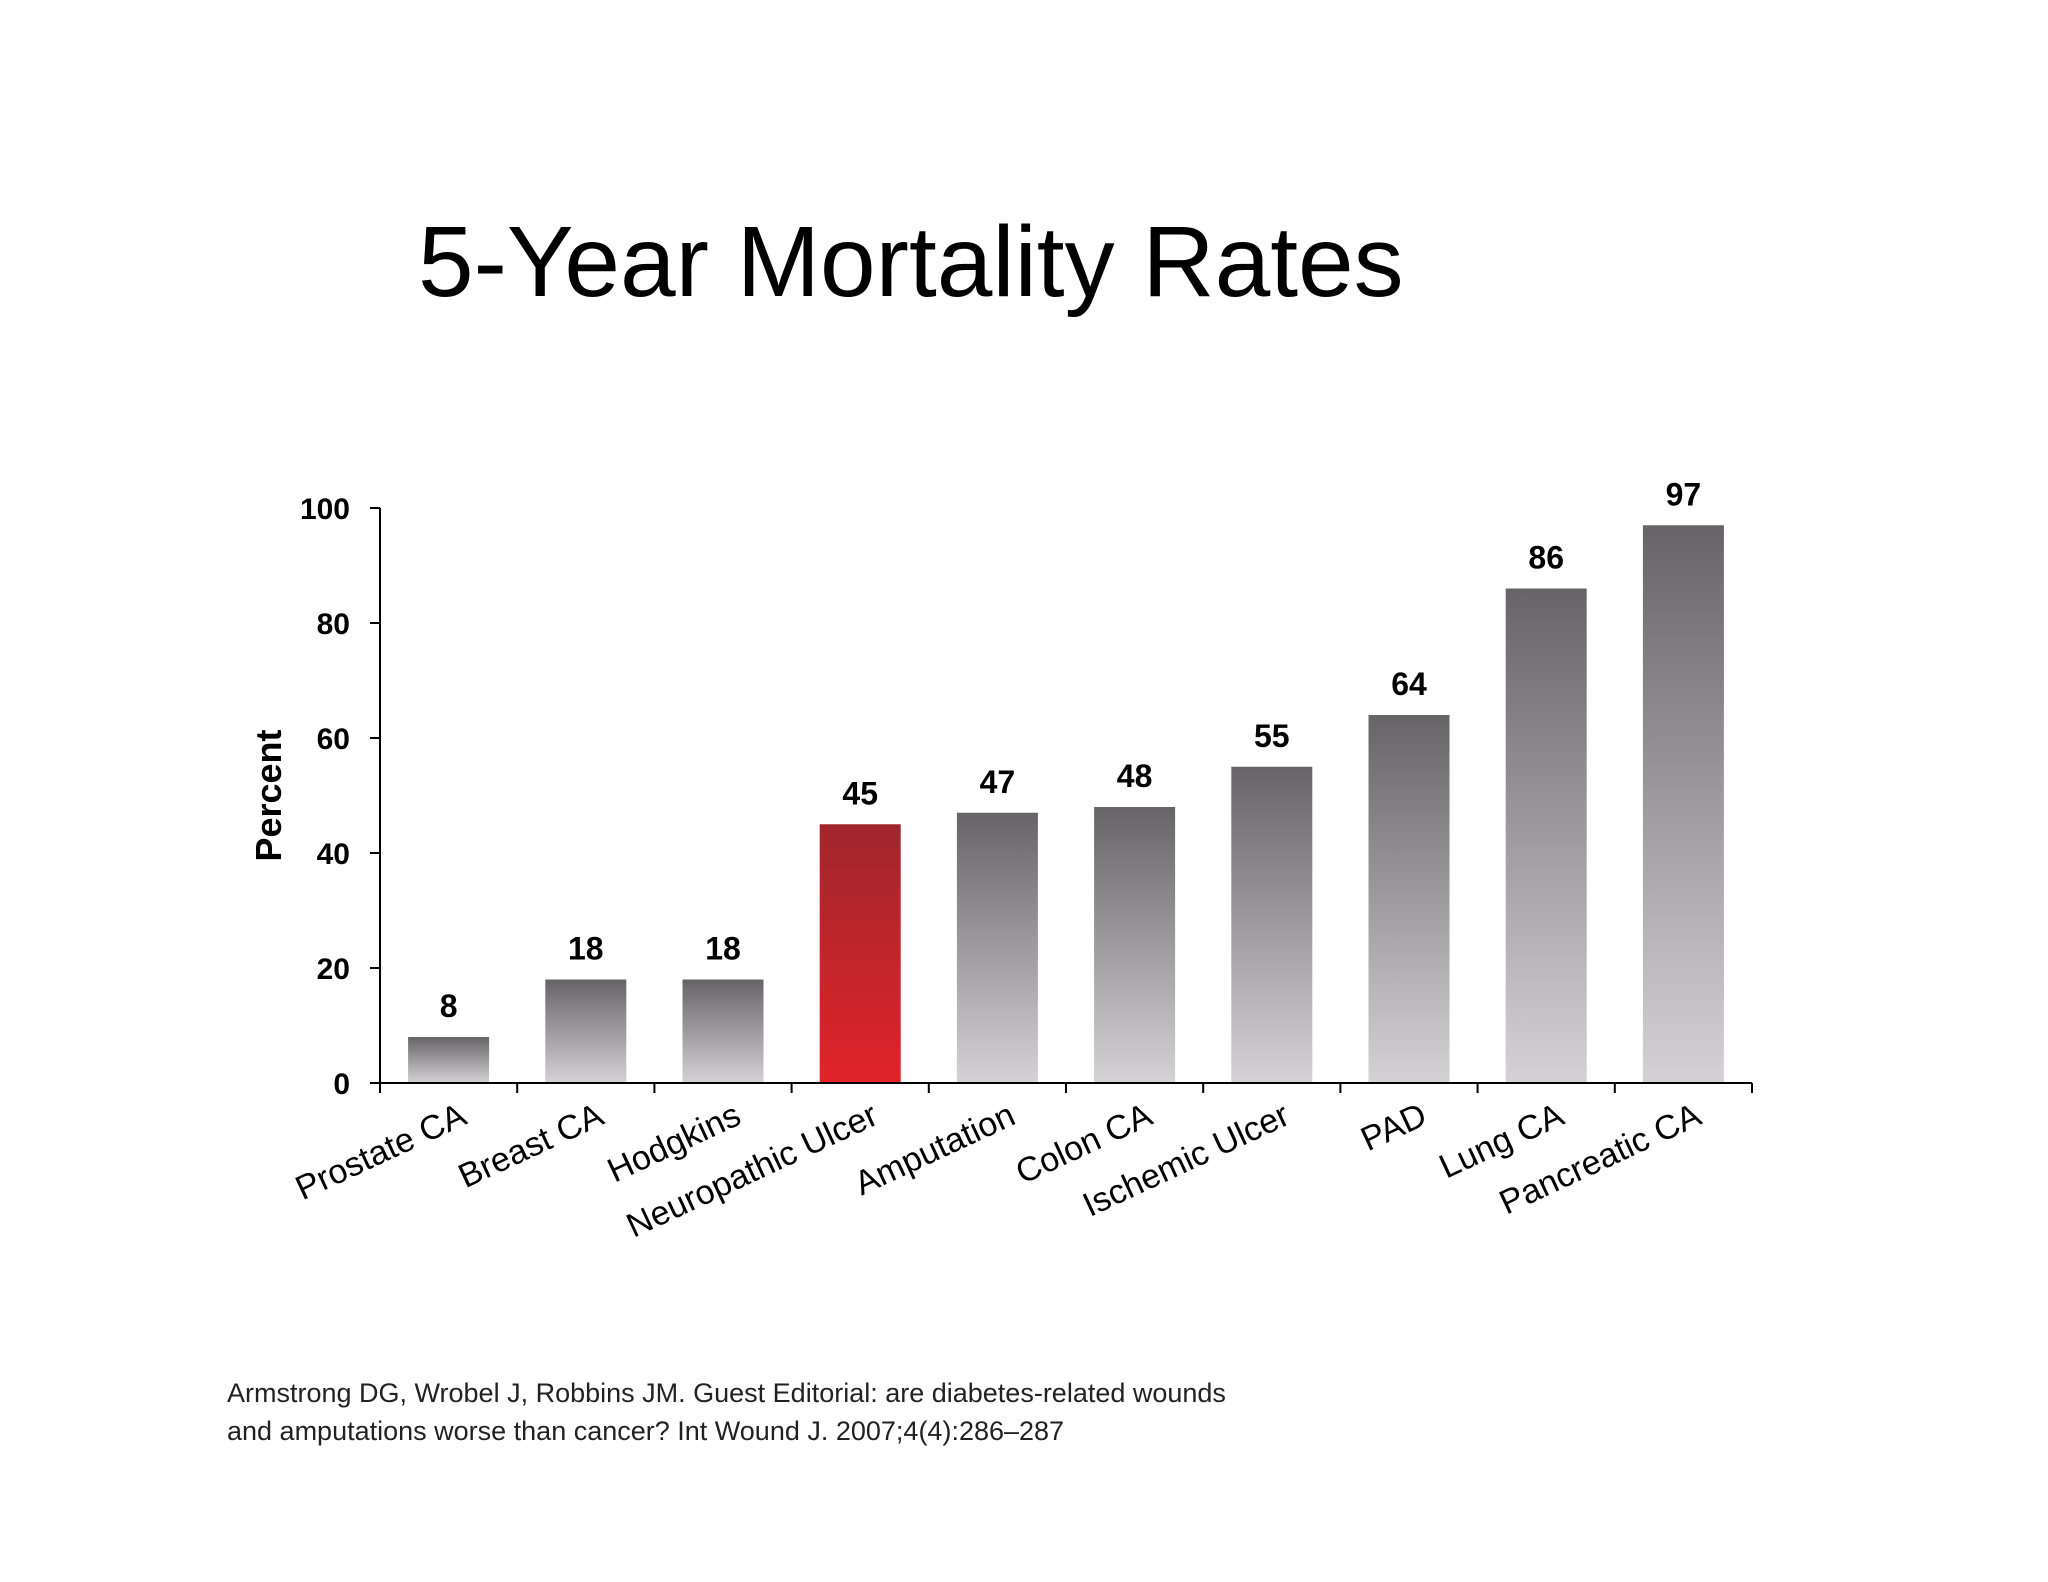 The width and height of the screenshot is (2048, 1582). Describe the element at coordinates (341, 1084) in the screenshot. I see `y-tick-label: 0` at that location.